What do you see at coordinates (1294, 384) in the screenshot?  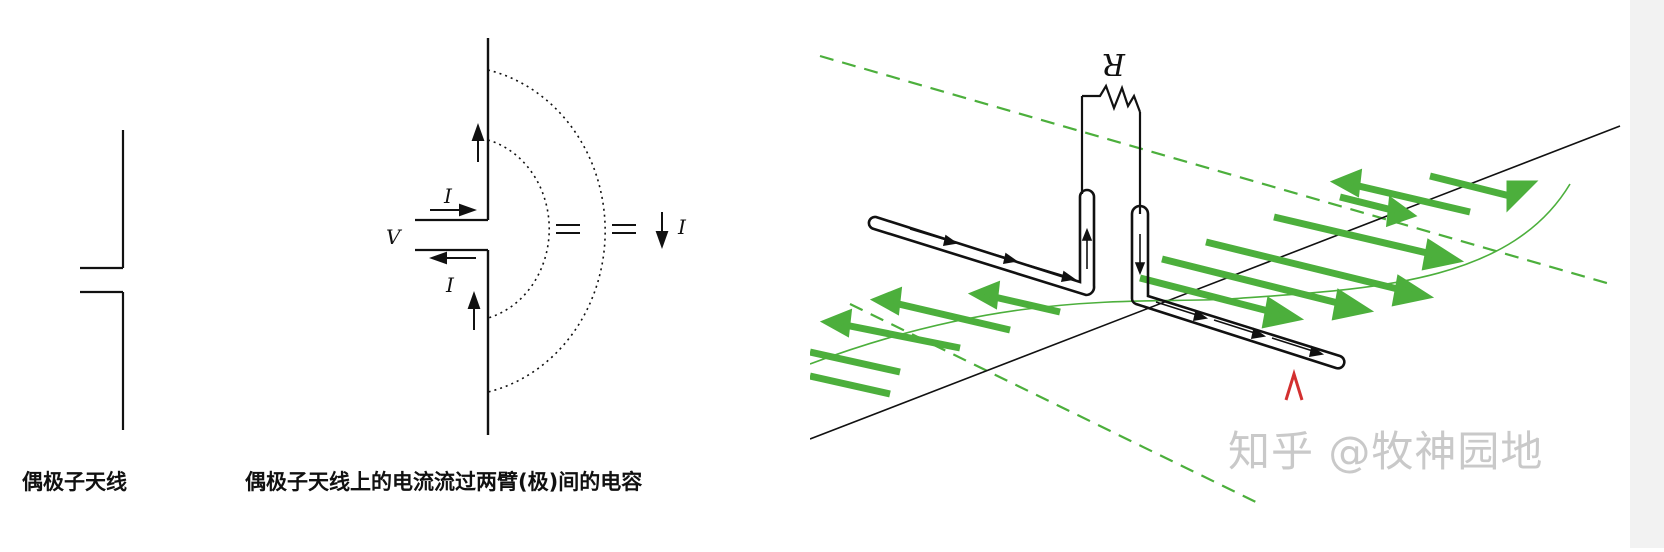 I see `polarization-marker` at bounding box center [1294, 384].